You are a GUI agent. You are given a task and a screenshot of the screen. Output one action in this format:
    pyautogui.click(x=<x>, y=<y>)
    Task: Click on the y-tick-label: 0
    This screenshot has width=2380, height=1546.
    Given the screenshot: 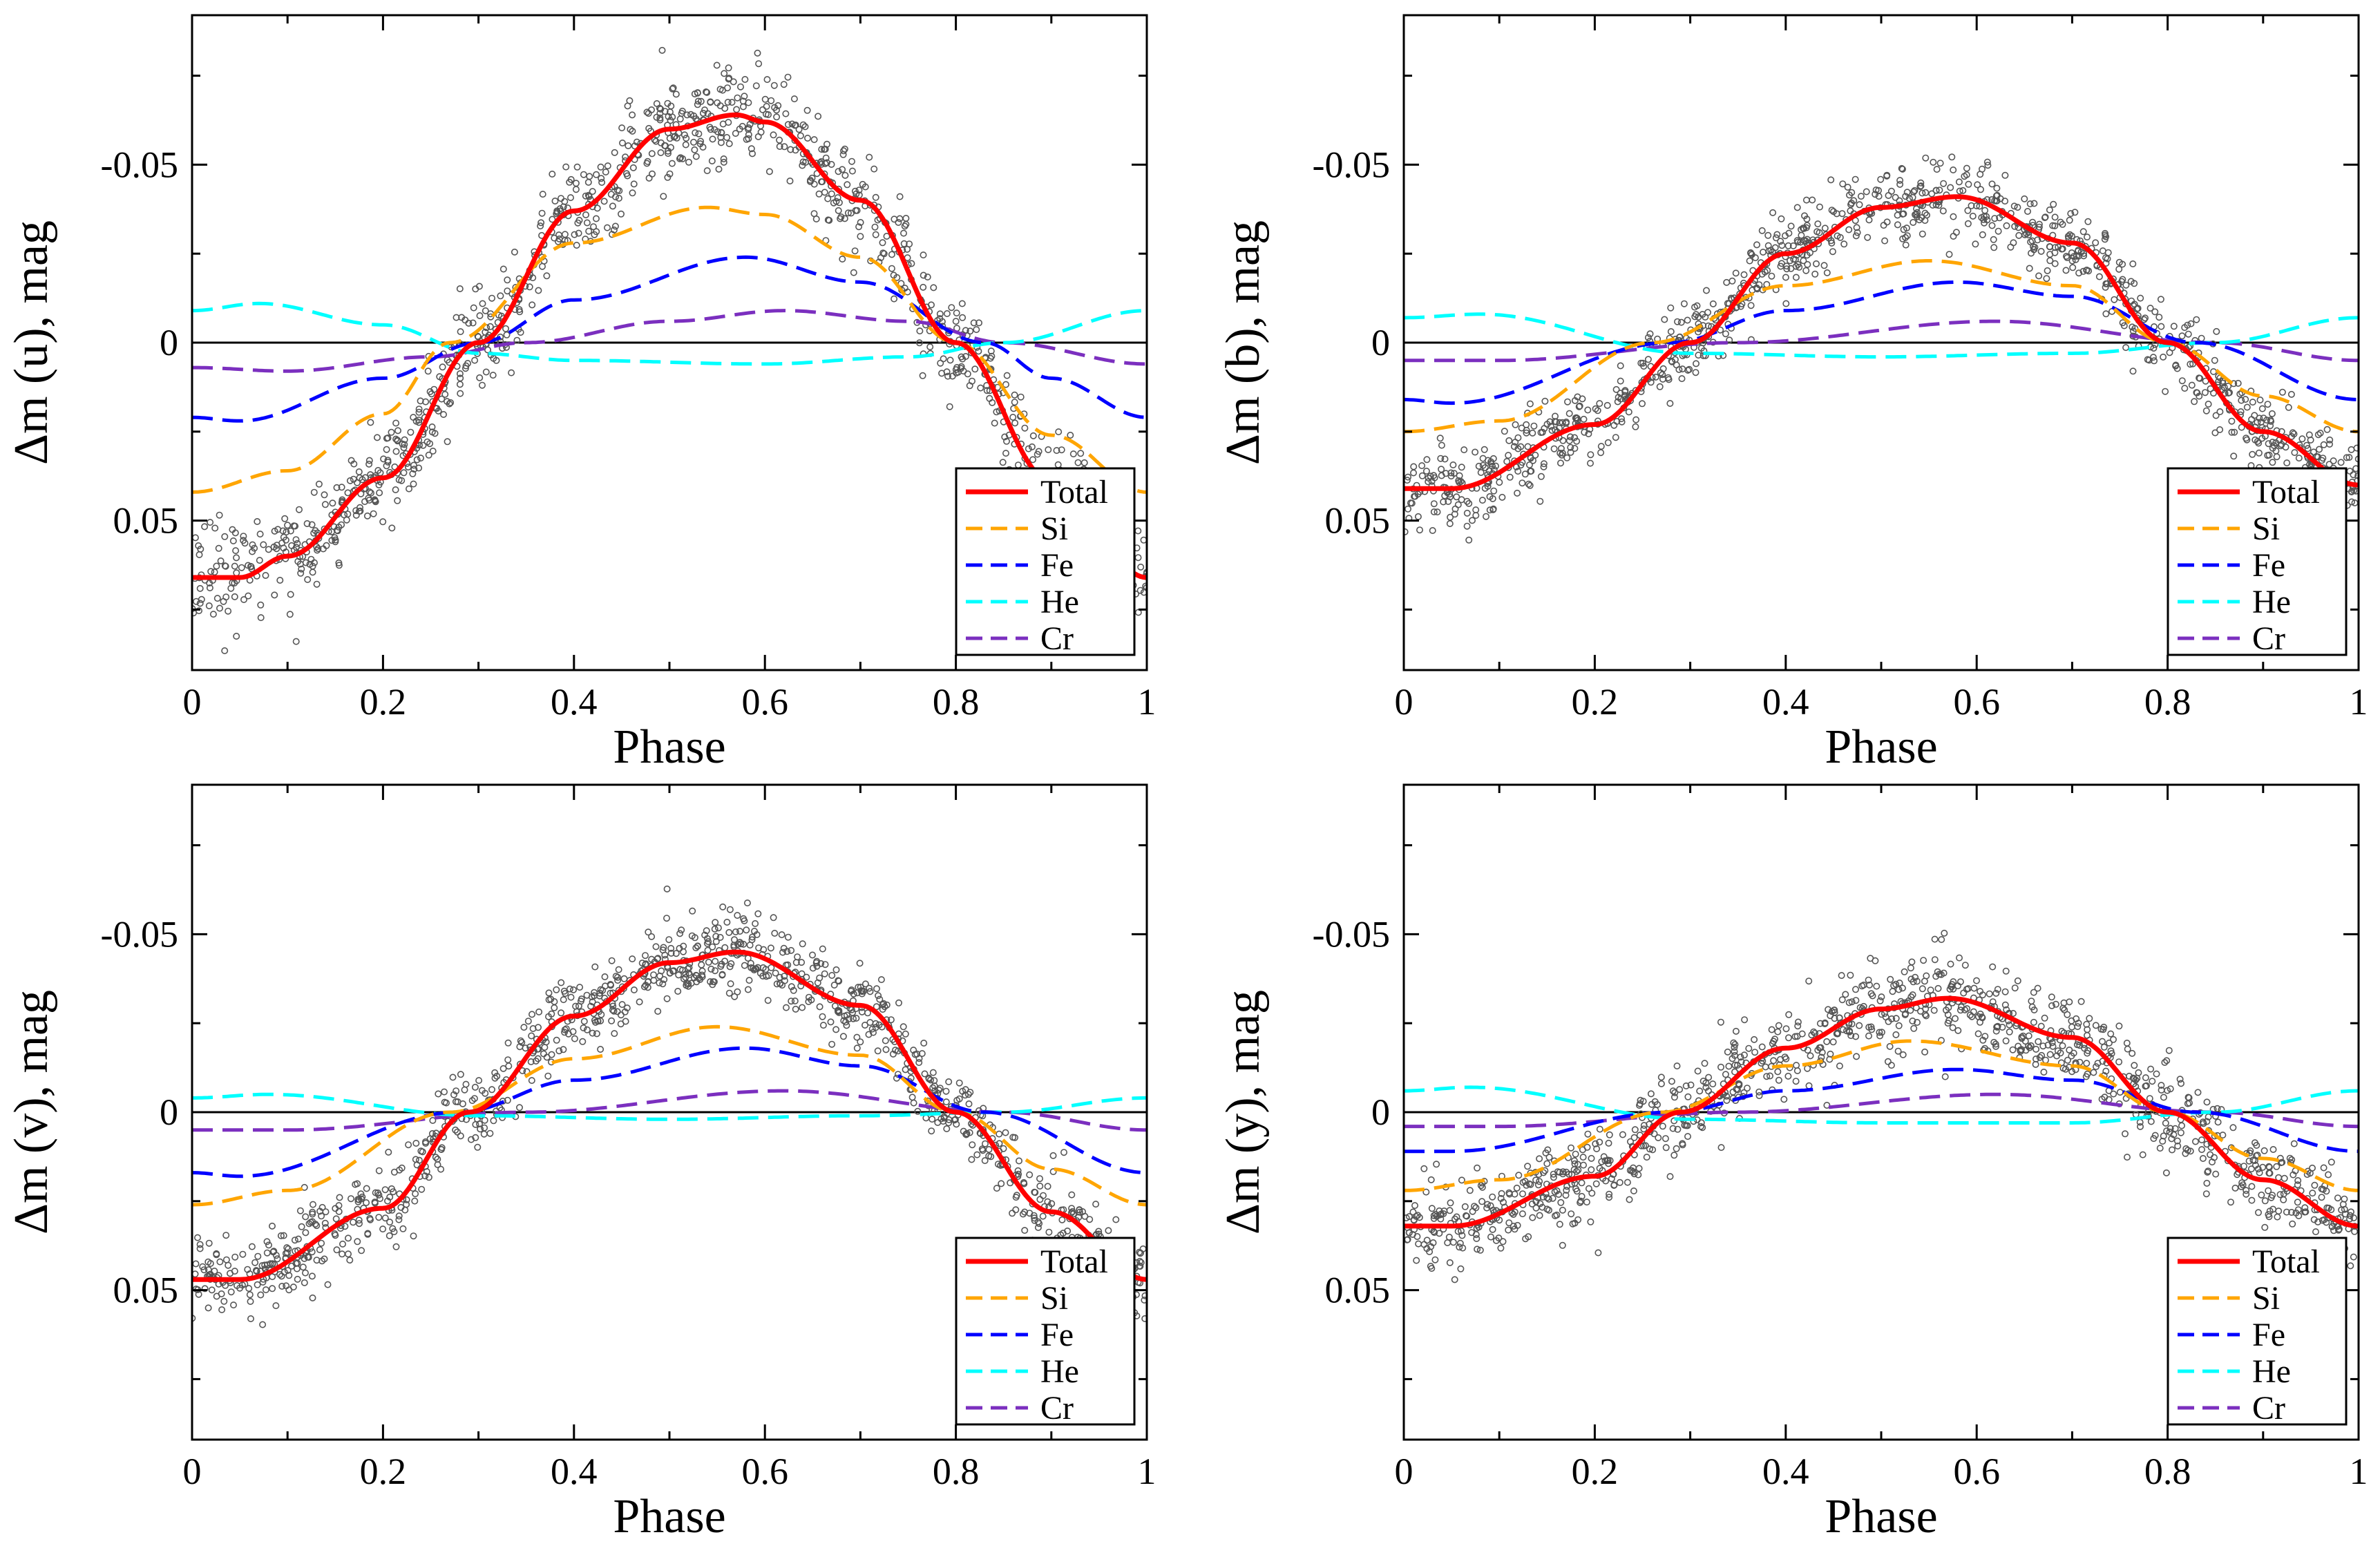 What is the action you would take?
    pyautogui.click(x=1380, y=1112)
    